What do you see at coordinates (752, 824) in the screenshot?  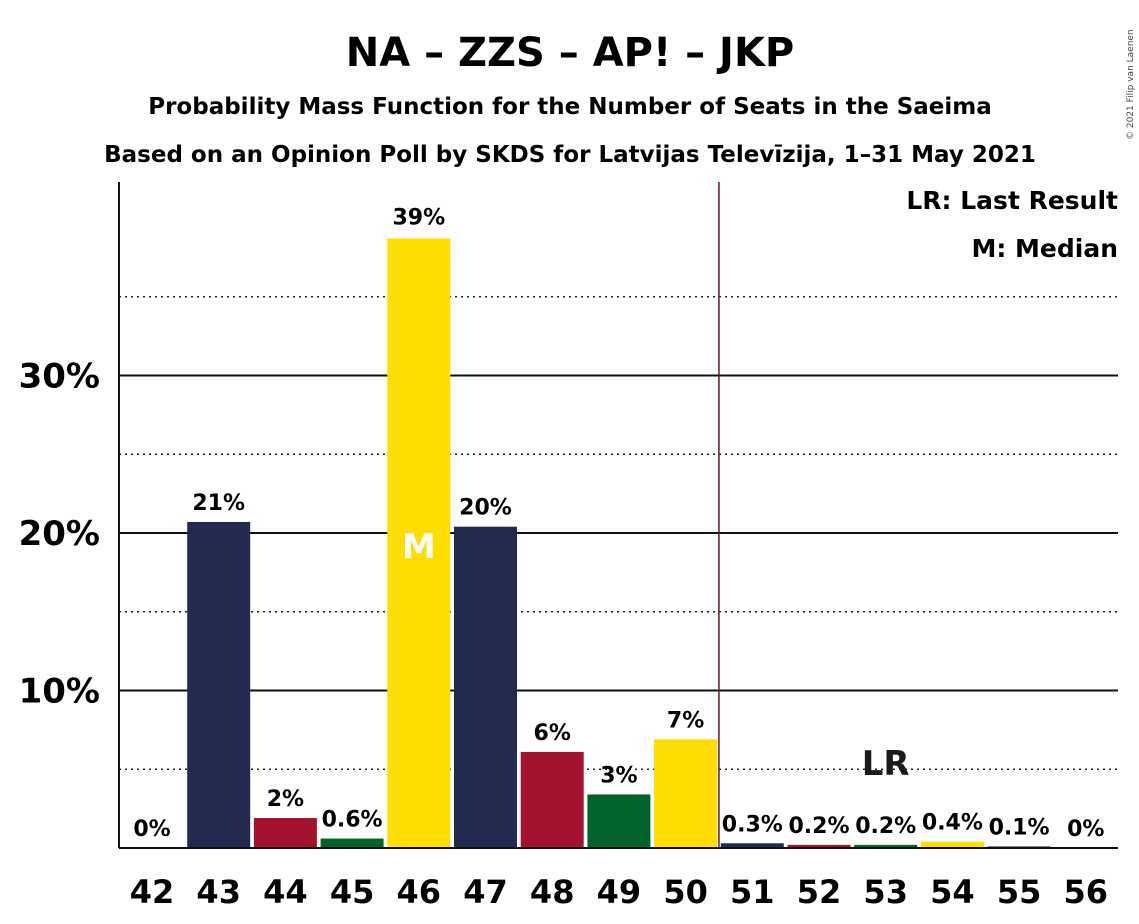 I see `bar-value-label: 0.3%` at bounding box center [752, 824].